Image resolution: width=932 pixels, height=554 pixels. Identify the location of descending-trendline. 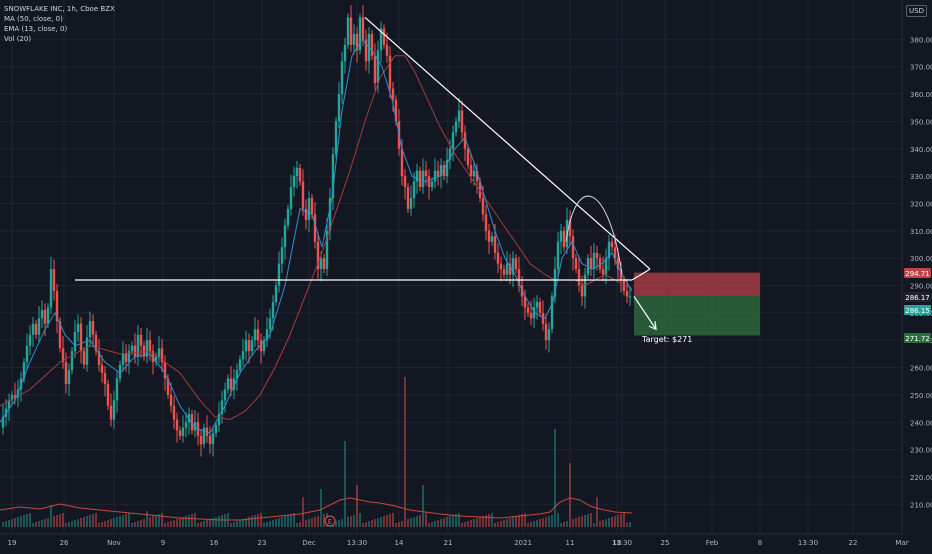
(507, 143).